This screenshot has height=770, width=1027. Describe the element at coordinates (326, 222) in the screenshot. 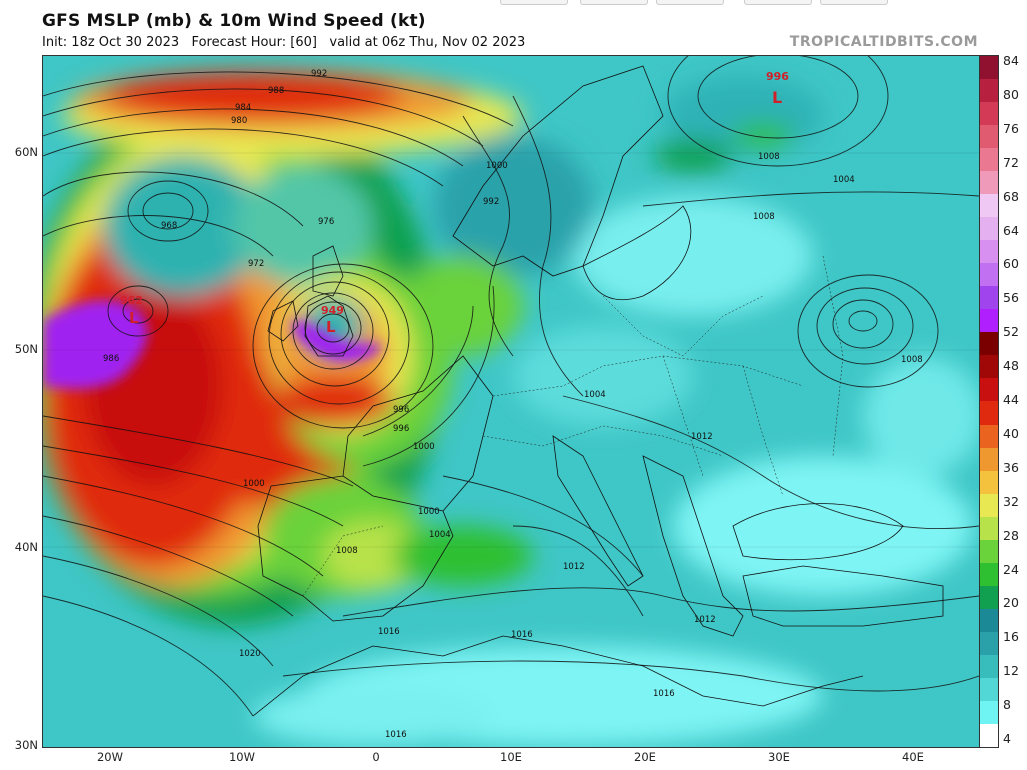

I see `isobar-label: 976` at that location.